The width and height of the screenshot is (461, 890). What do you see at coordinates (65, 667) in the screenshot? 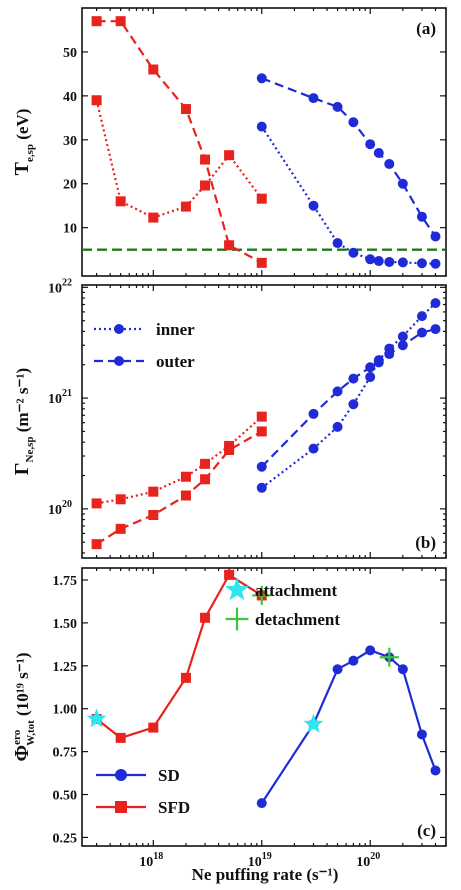
I see `y-tick-label: 1.25` at bounding box center [65, 667].